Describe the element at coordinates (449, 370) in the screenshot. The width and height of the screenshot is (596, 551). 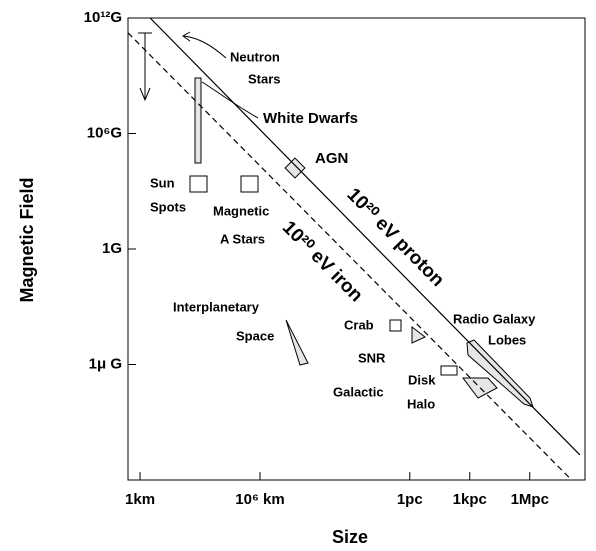
I see `disk-region` at that location.